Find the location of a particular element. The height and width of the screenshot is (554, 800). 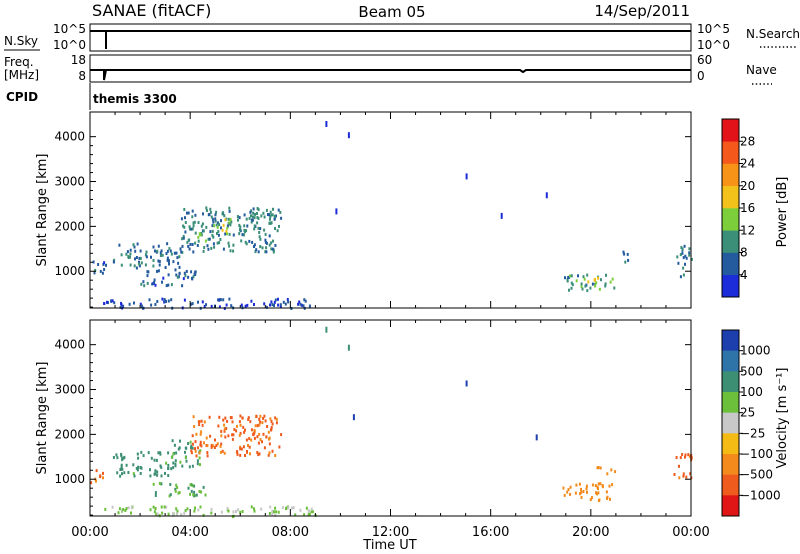

x-tick-label: 04:00 is located at coordinates (189, 532).